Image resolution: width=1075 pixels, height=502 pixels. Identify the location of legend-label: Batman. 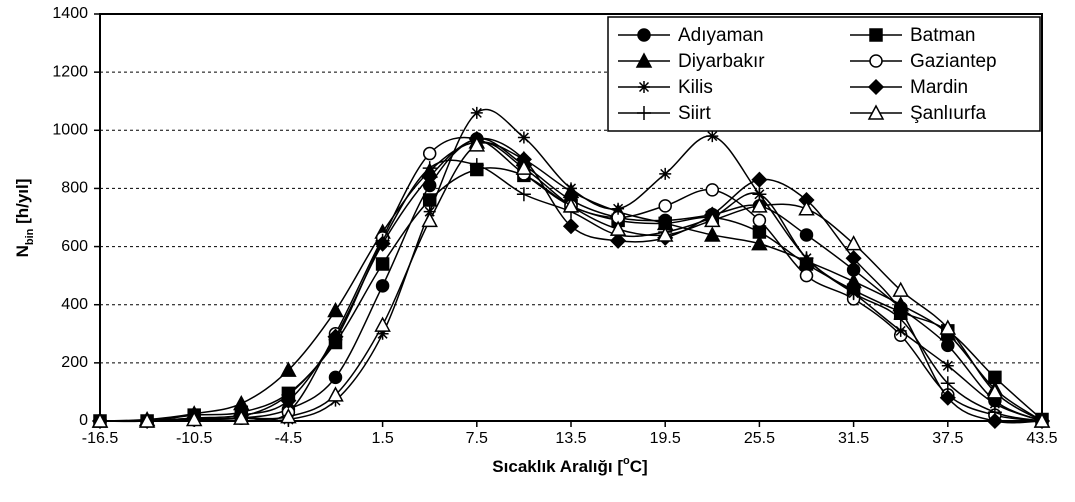
(942, 35).